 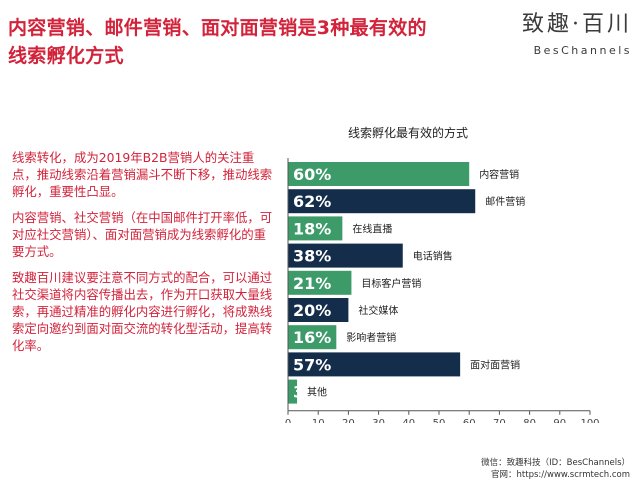 What do you see at coordinates (577, 24) in the screenshot?
I see `brand-name-cn: 致趣·百川` at bounding box center [577, 24].